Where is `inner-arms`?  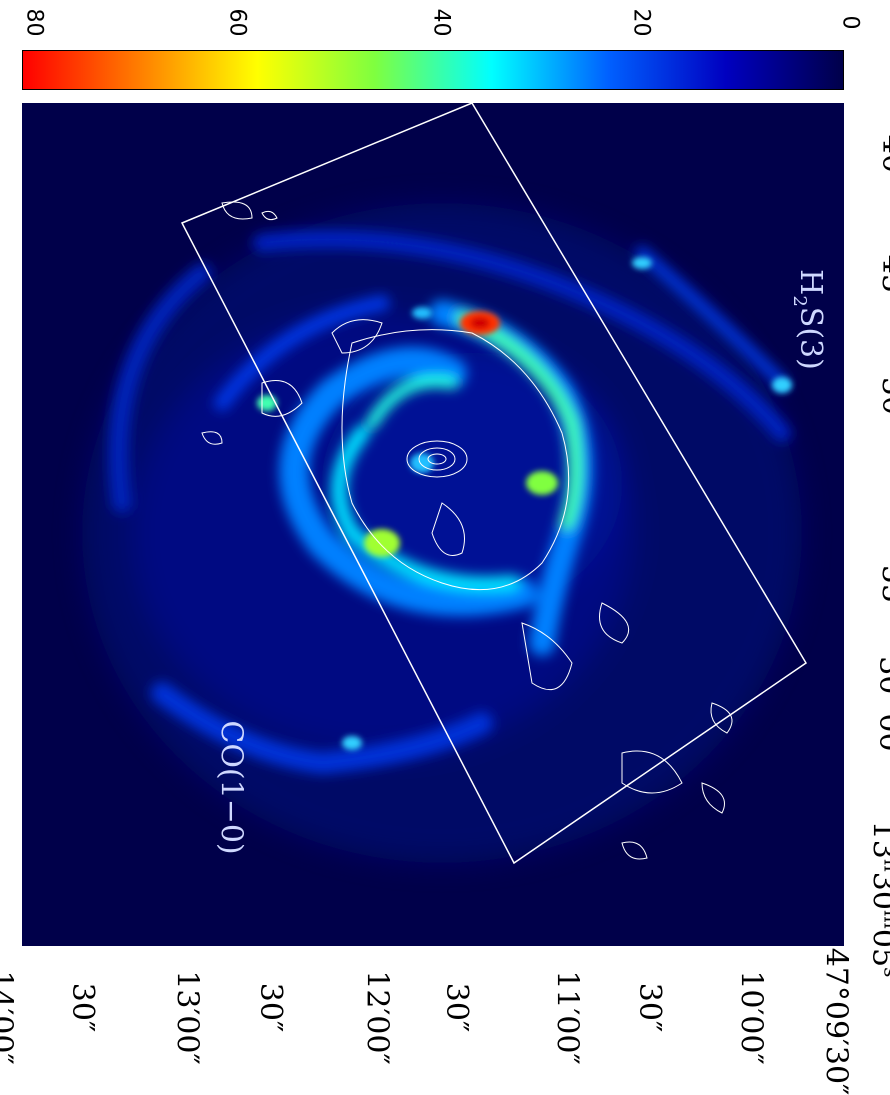 inner-arms is located at coordinates (436, 478).